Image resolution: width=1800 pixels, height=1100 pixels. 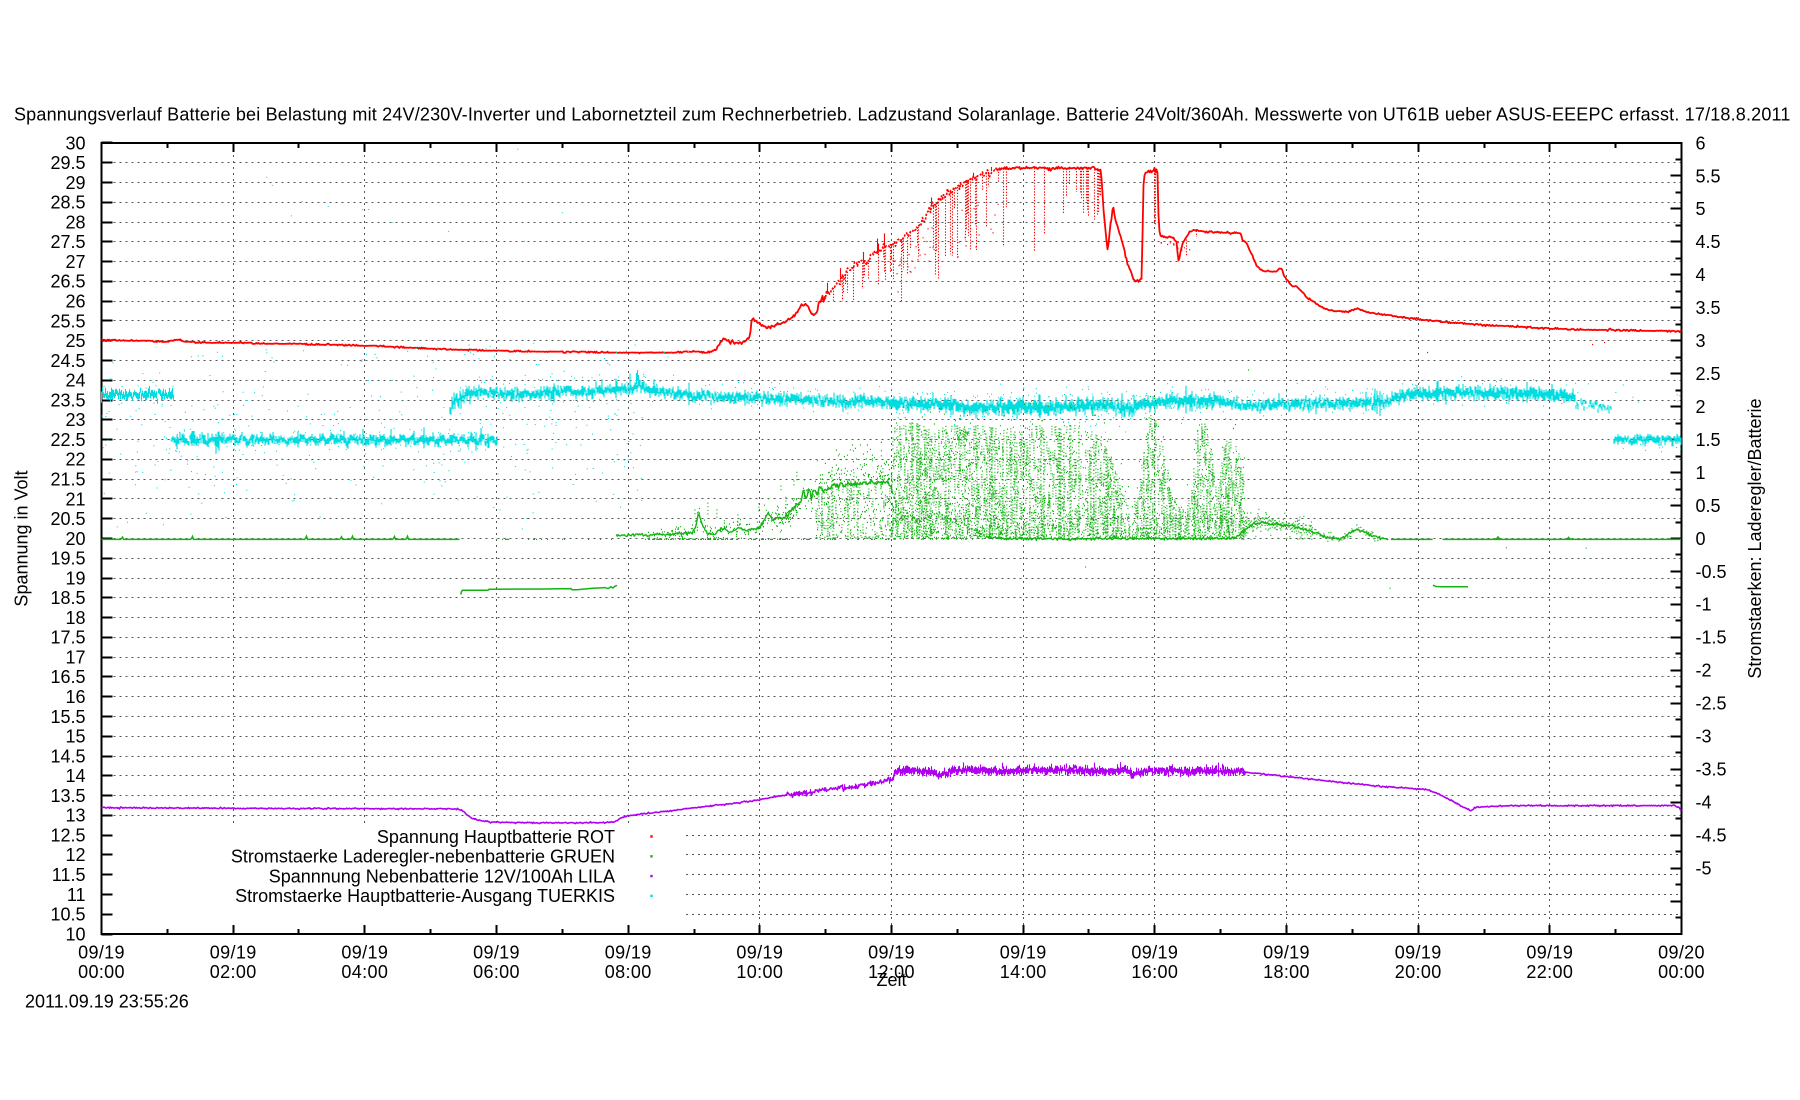 I want to click on svg-text: 12:00, so click(x=891, y=972).